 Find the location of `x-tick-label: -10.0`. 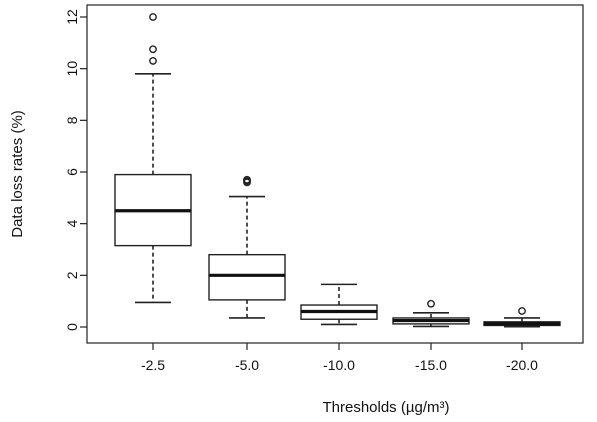

x-tick-label: -10.0 is located at coordinates (339, 365).